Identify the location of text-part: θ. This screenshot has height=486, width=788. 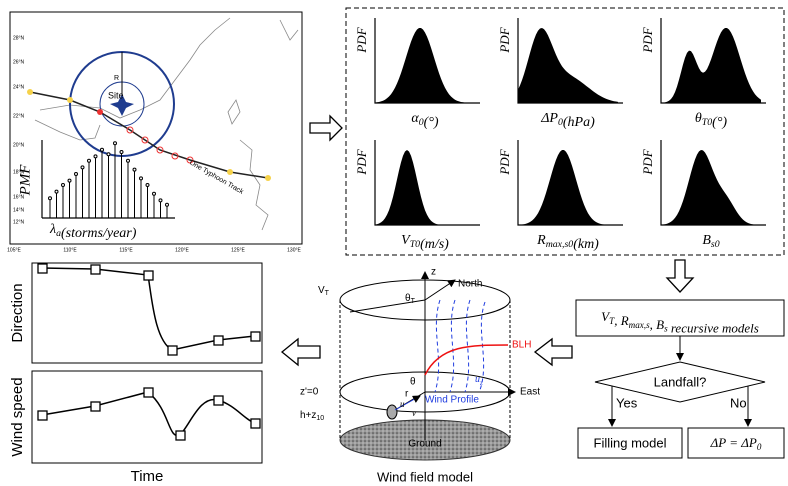
(408, 298).